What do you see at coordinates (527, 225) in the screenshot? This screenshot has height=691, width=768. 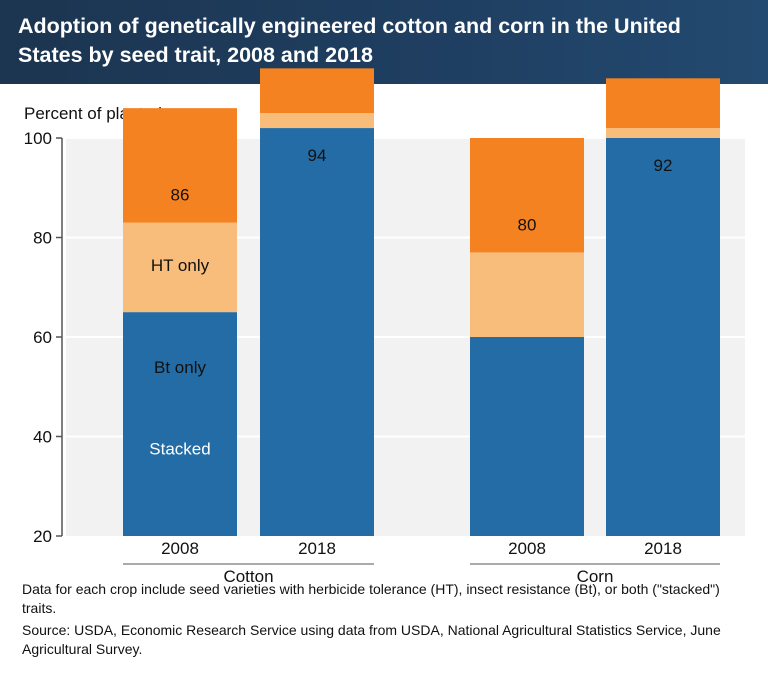 I see `total-label: 80` at bounding box center [527, 225].